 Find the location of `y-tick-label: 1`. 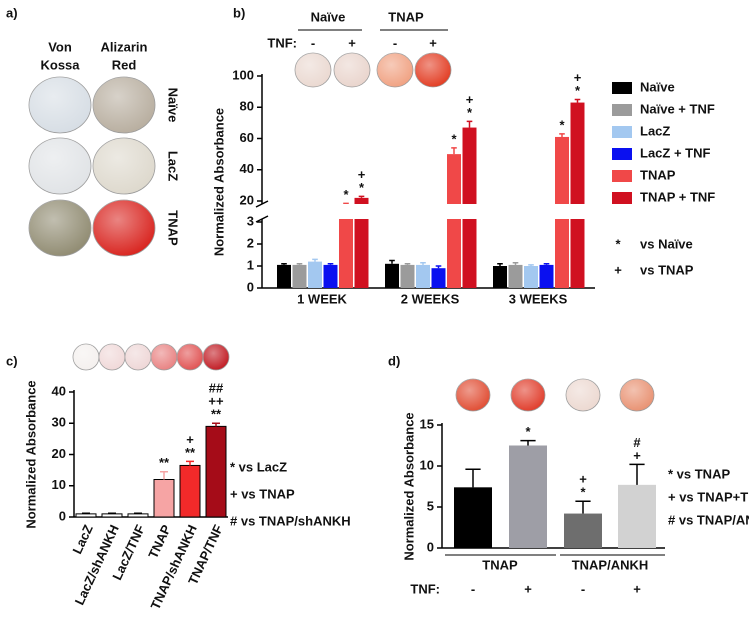

y-tick-label: 1 is located at coordinates (250, 264).